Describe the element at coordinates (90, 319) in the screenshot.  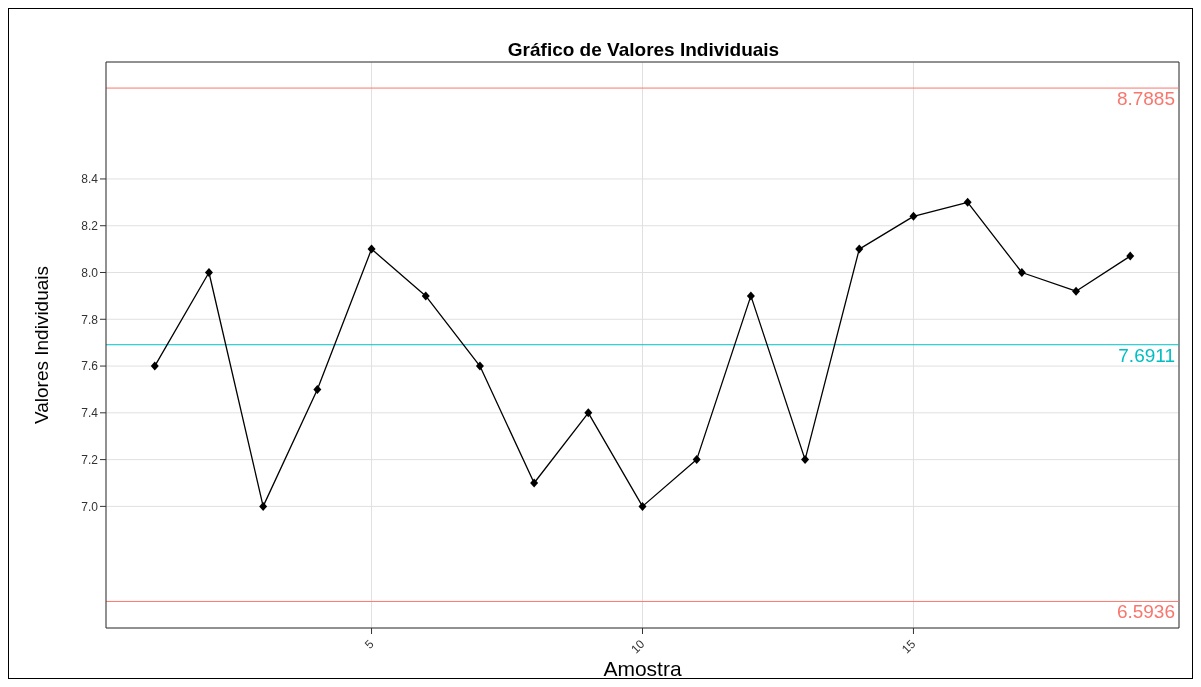
I see `y-tick-label: 7.8` at that location.